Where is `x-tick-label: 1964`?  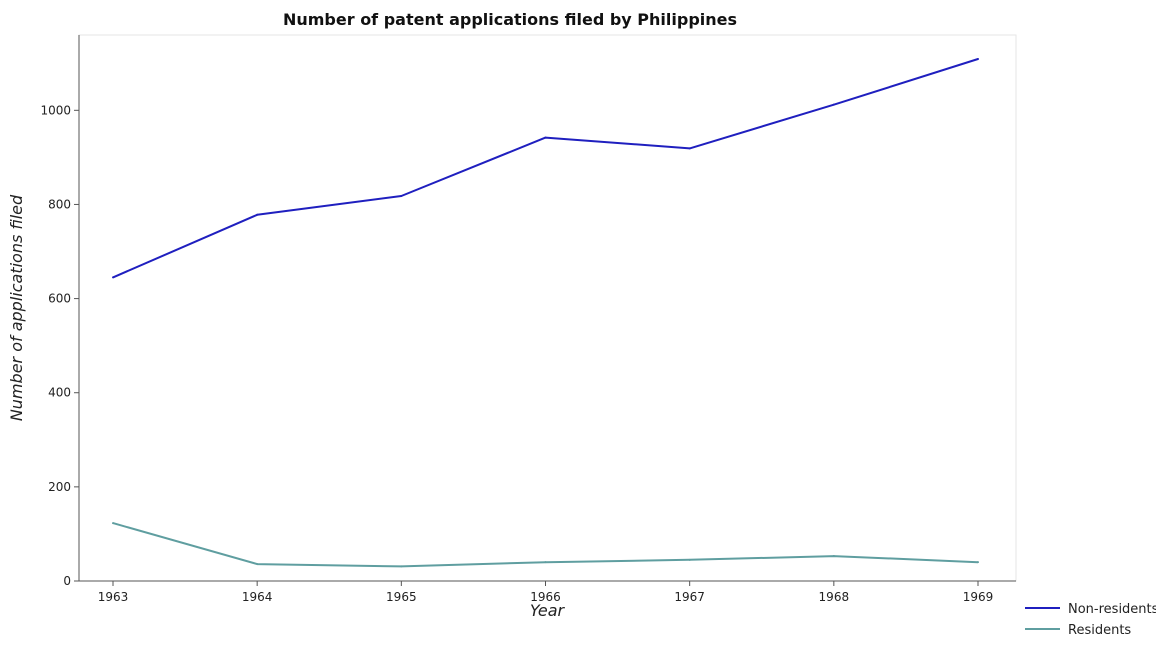
x-tick-label: 1964 is located at coordinates (257, 597).